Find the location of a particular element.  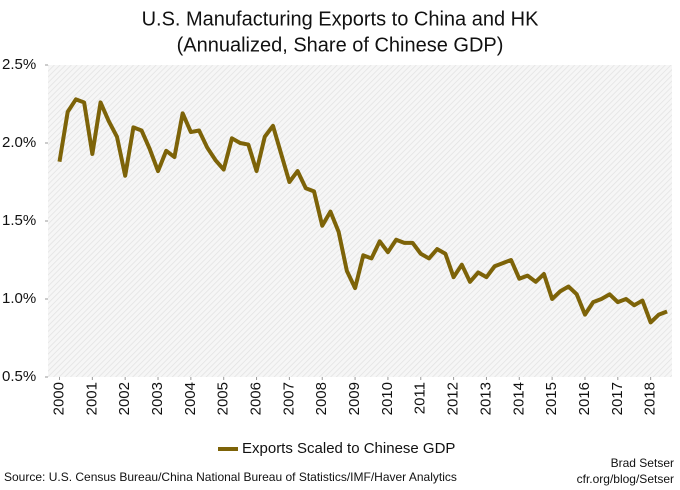

chart-subtitle: (Annualized, Share of Chinese GDP) is located at coordinates (340, 45).